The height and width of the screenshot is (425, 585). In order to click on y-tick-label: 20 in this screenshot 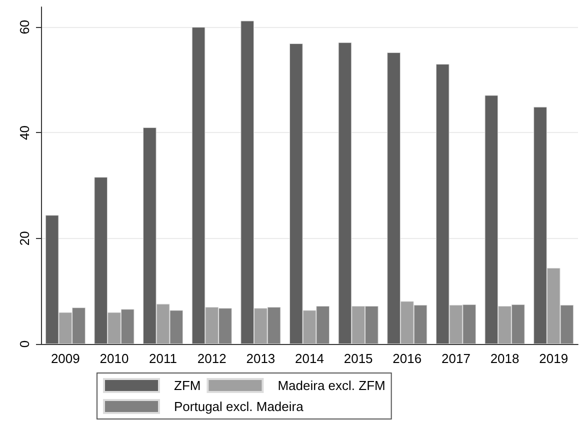, I will do `click(24, 238)`.